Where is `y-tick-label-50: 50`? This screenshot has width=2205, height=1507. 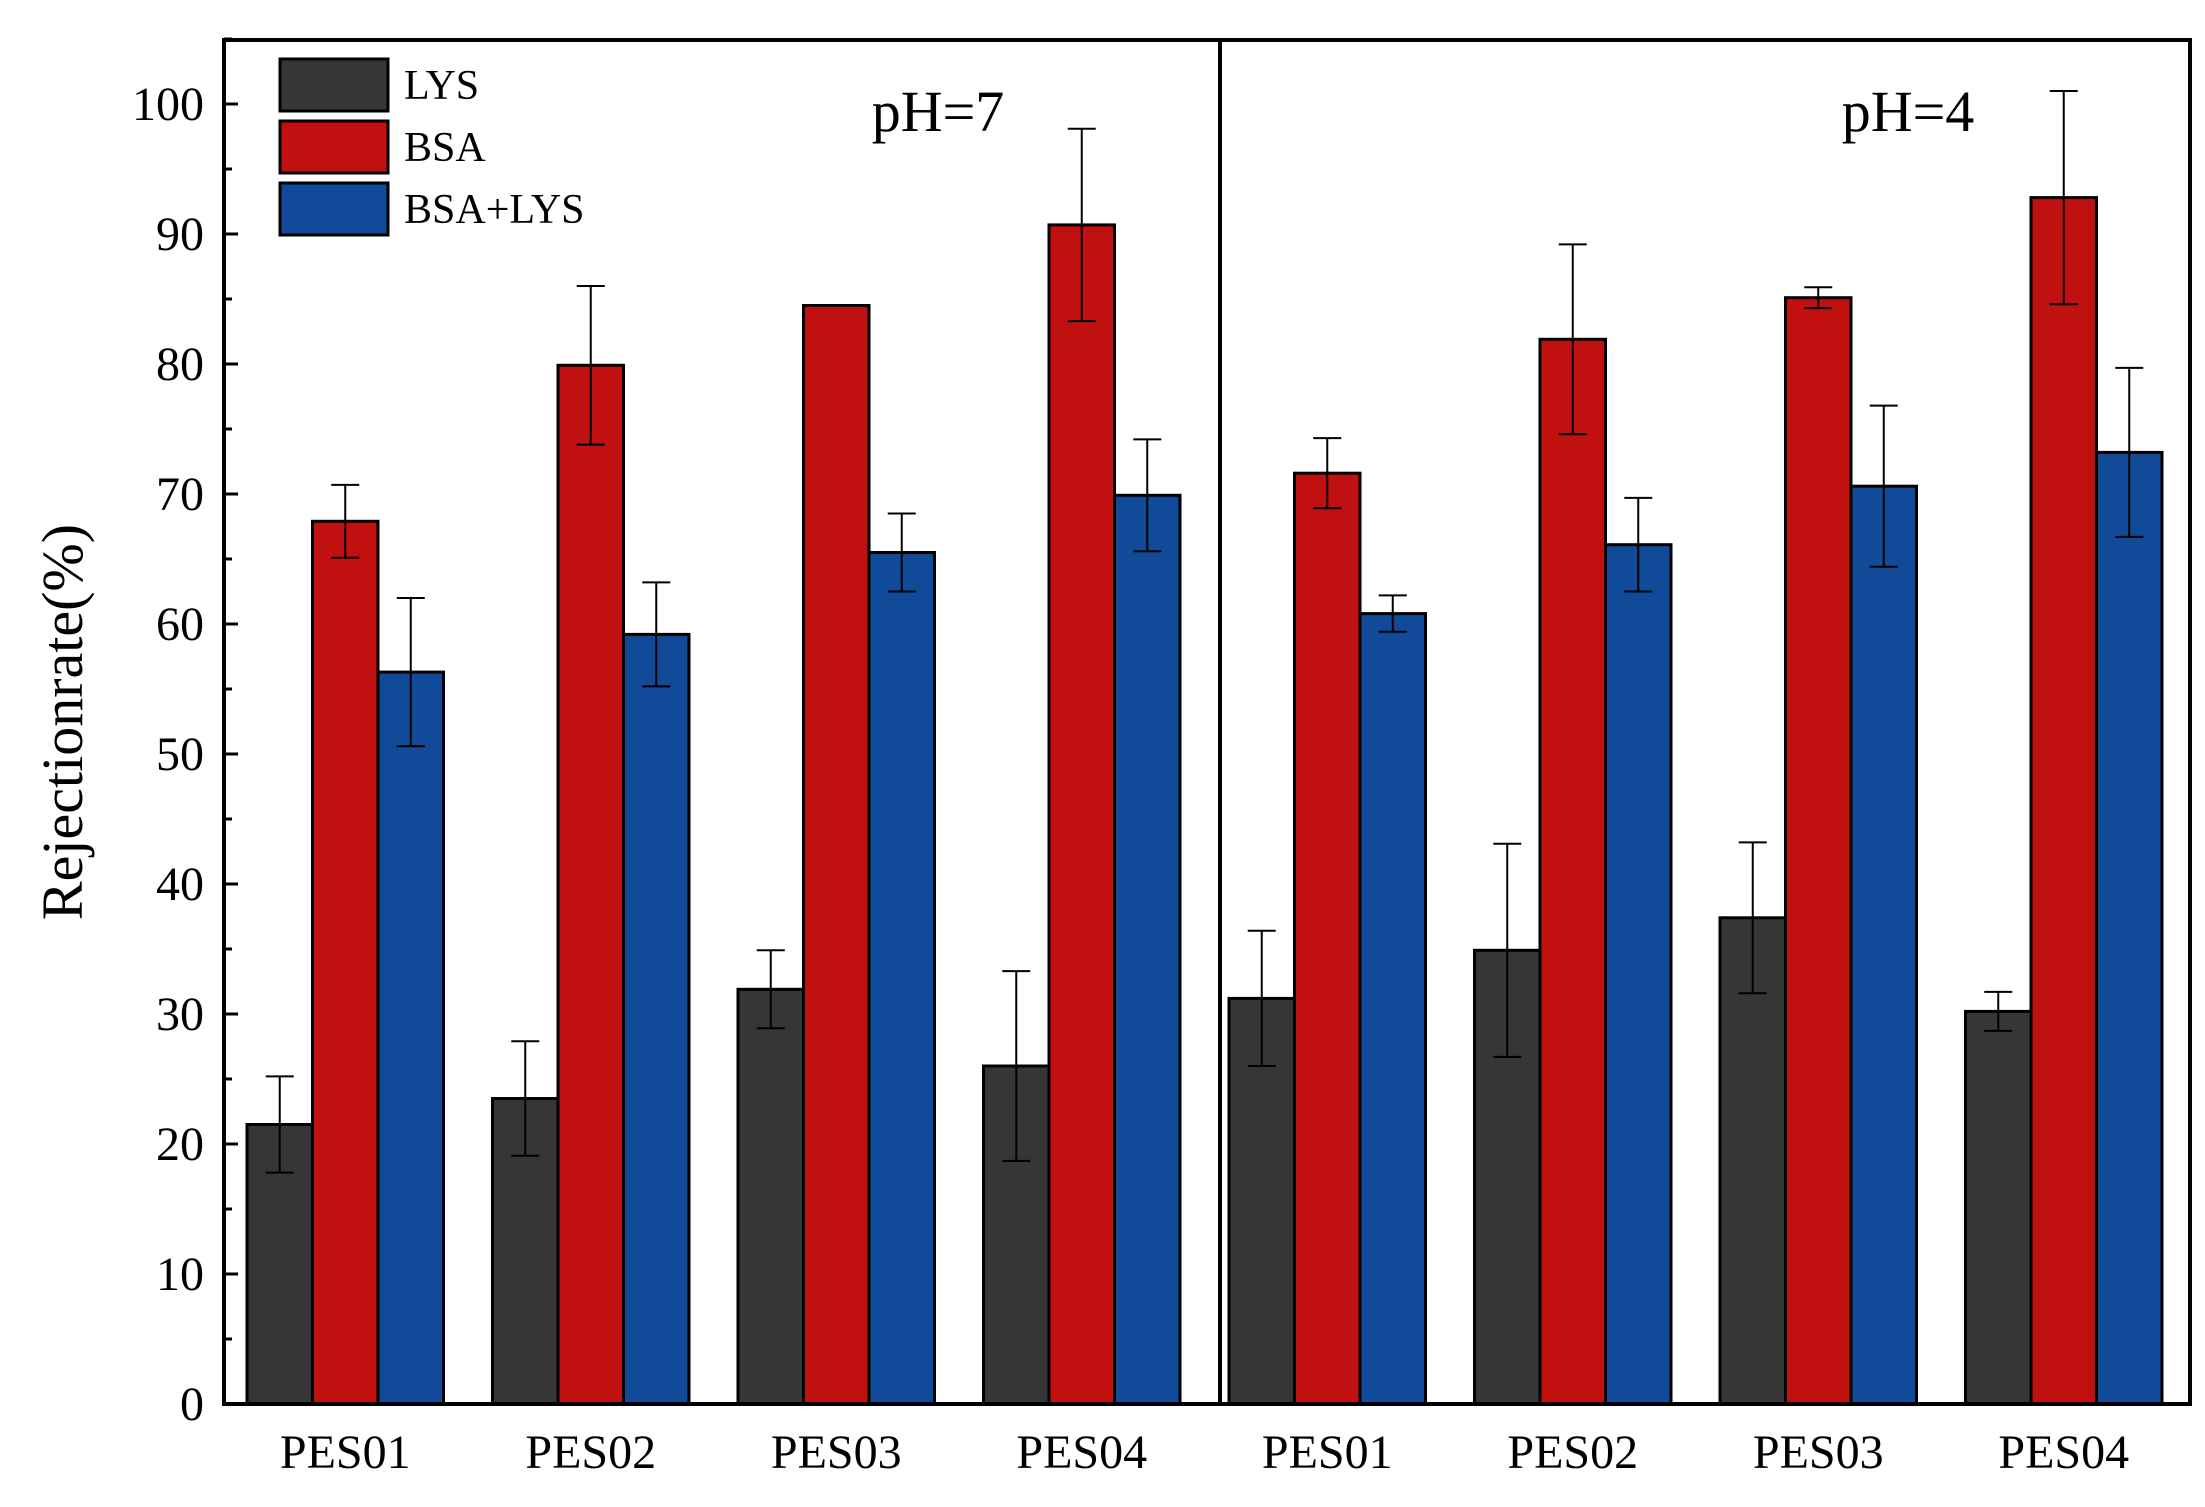
y-tick-label-50: 50 is located at coordinates (180, 754).